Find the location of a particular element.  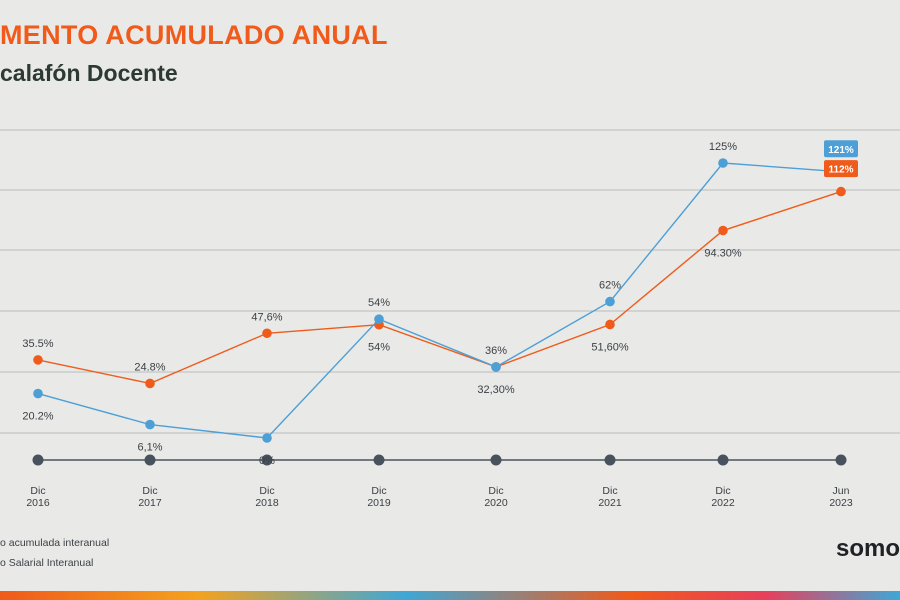

data-label-blue: 20.2% is located at coordinates (37, 417).